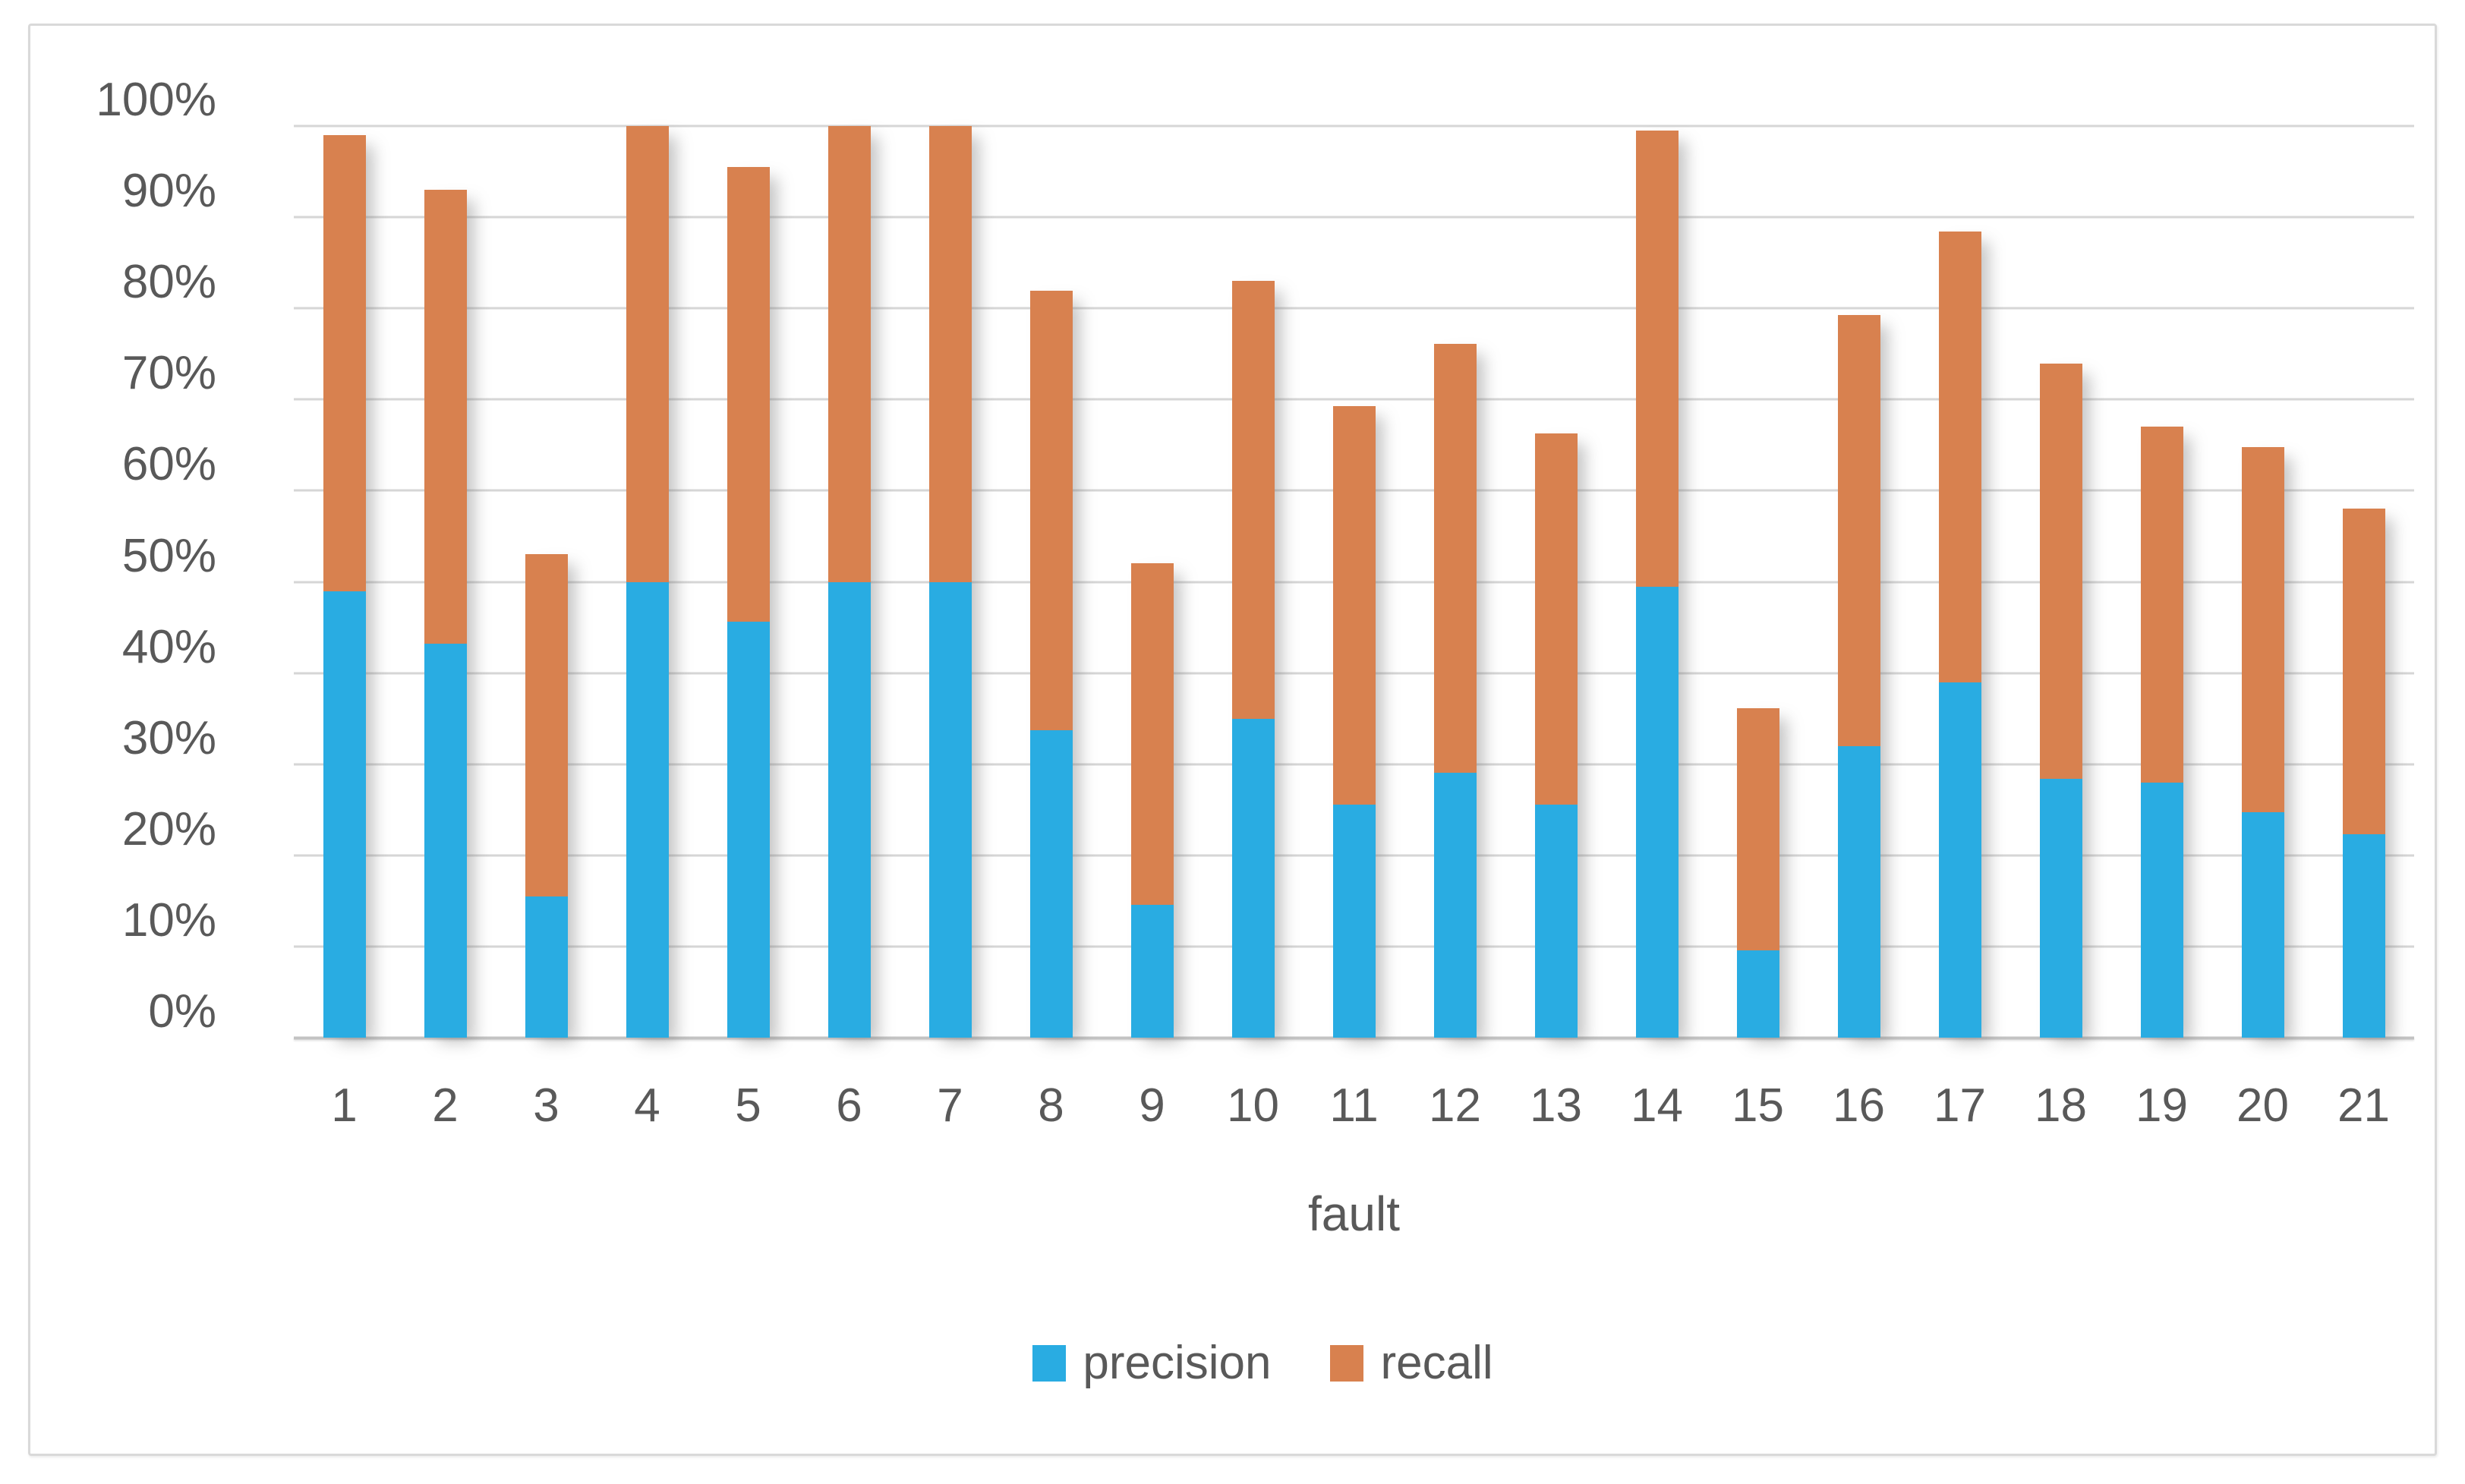 This screenshot has height=1484, width=2465. Describe the element at coordinates (1354, 1038) in the screenshot. I see `x-axis-line` at that location.